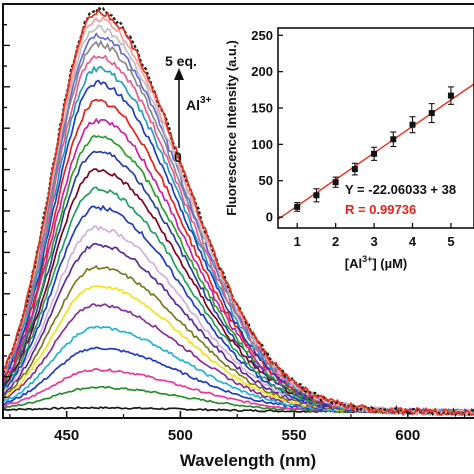 This screenshot has height=474, width=474. Describe the element at coordinates (262, 144) in the screenshot. I see `inset-y-tick-label: 100` at that location.